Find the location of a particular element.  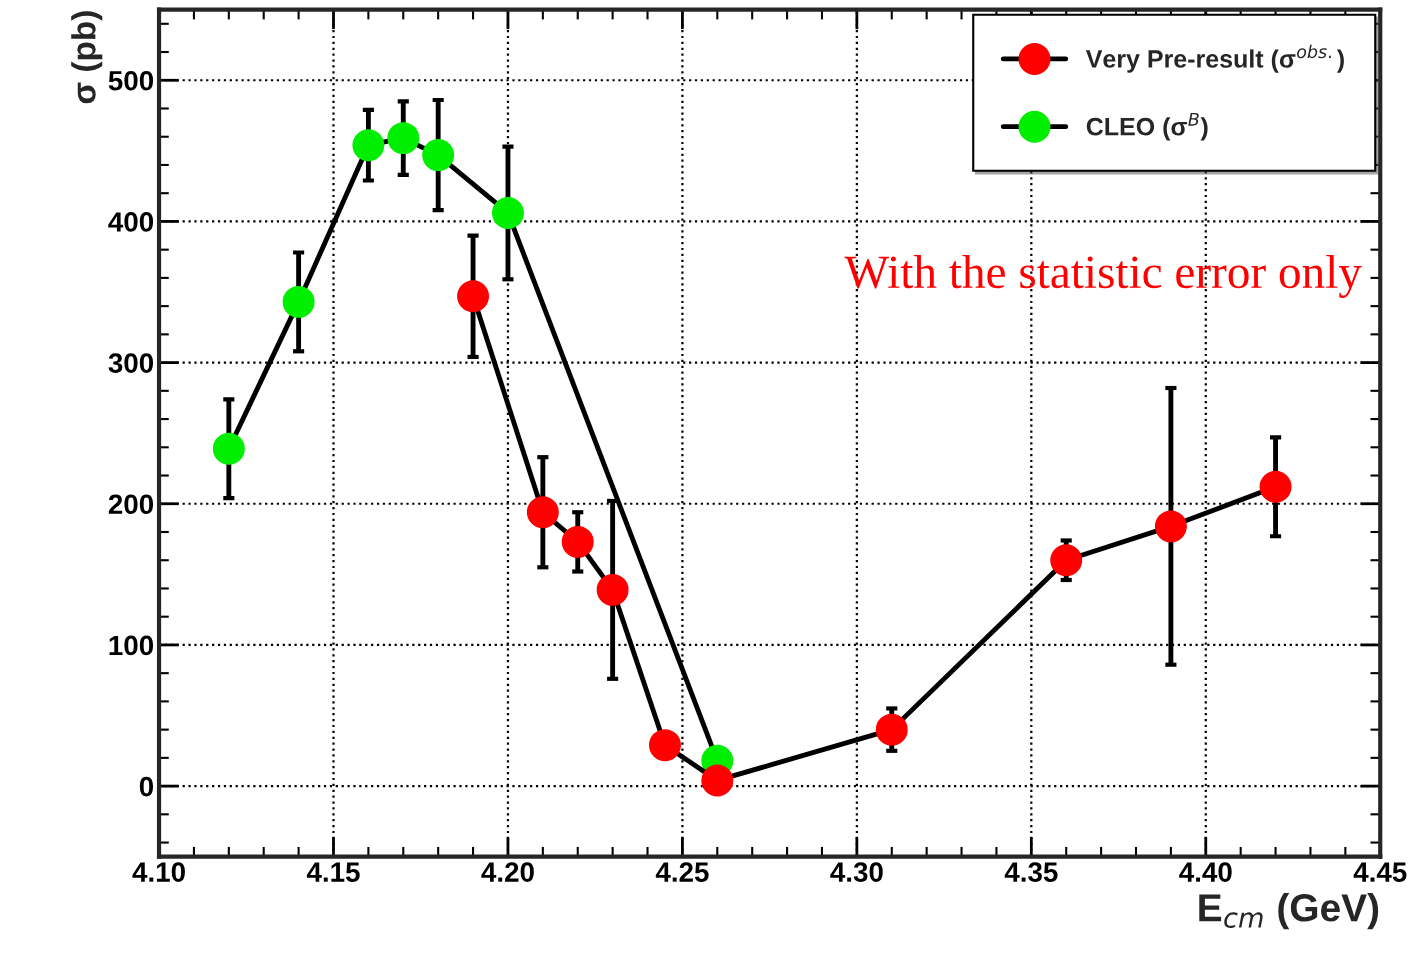

x-tick-label: 4.10 is located at coordinates (158, 872).